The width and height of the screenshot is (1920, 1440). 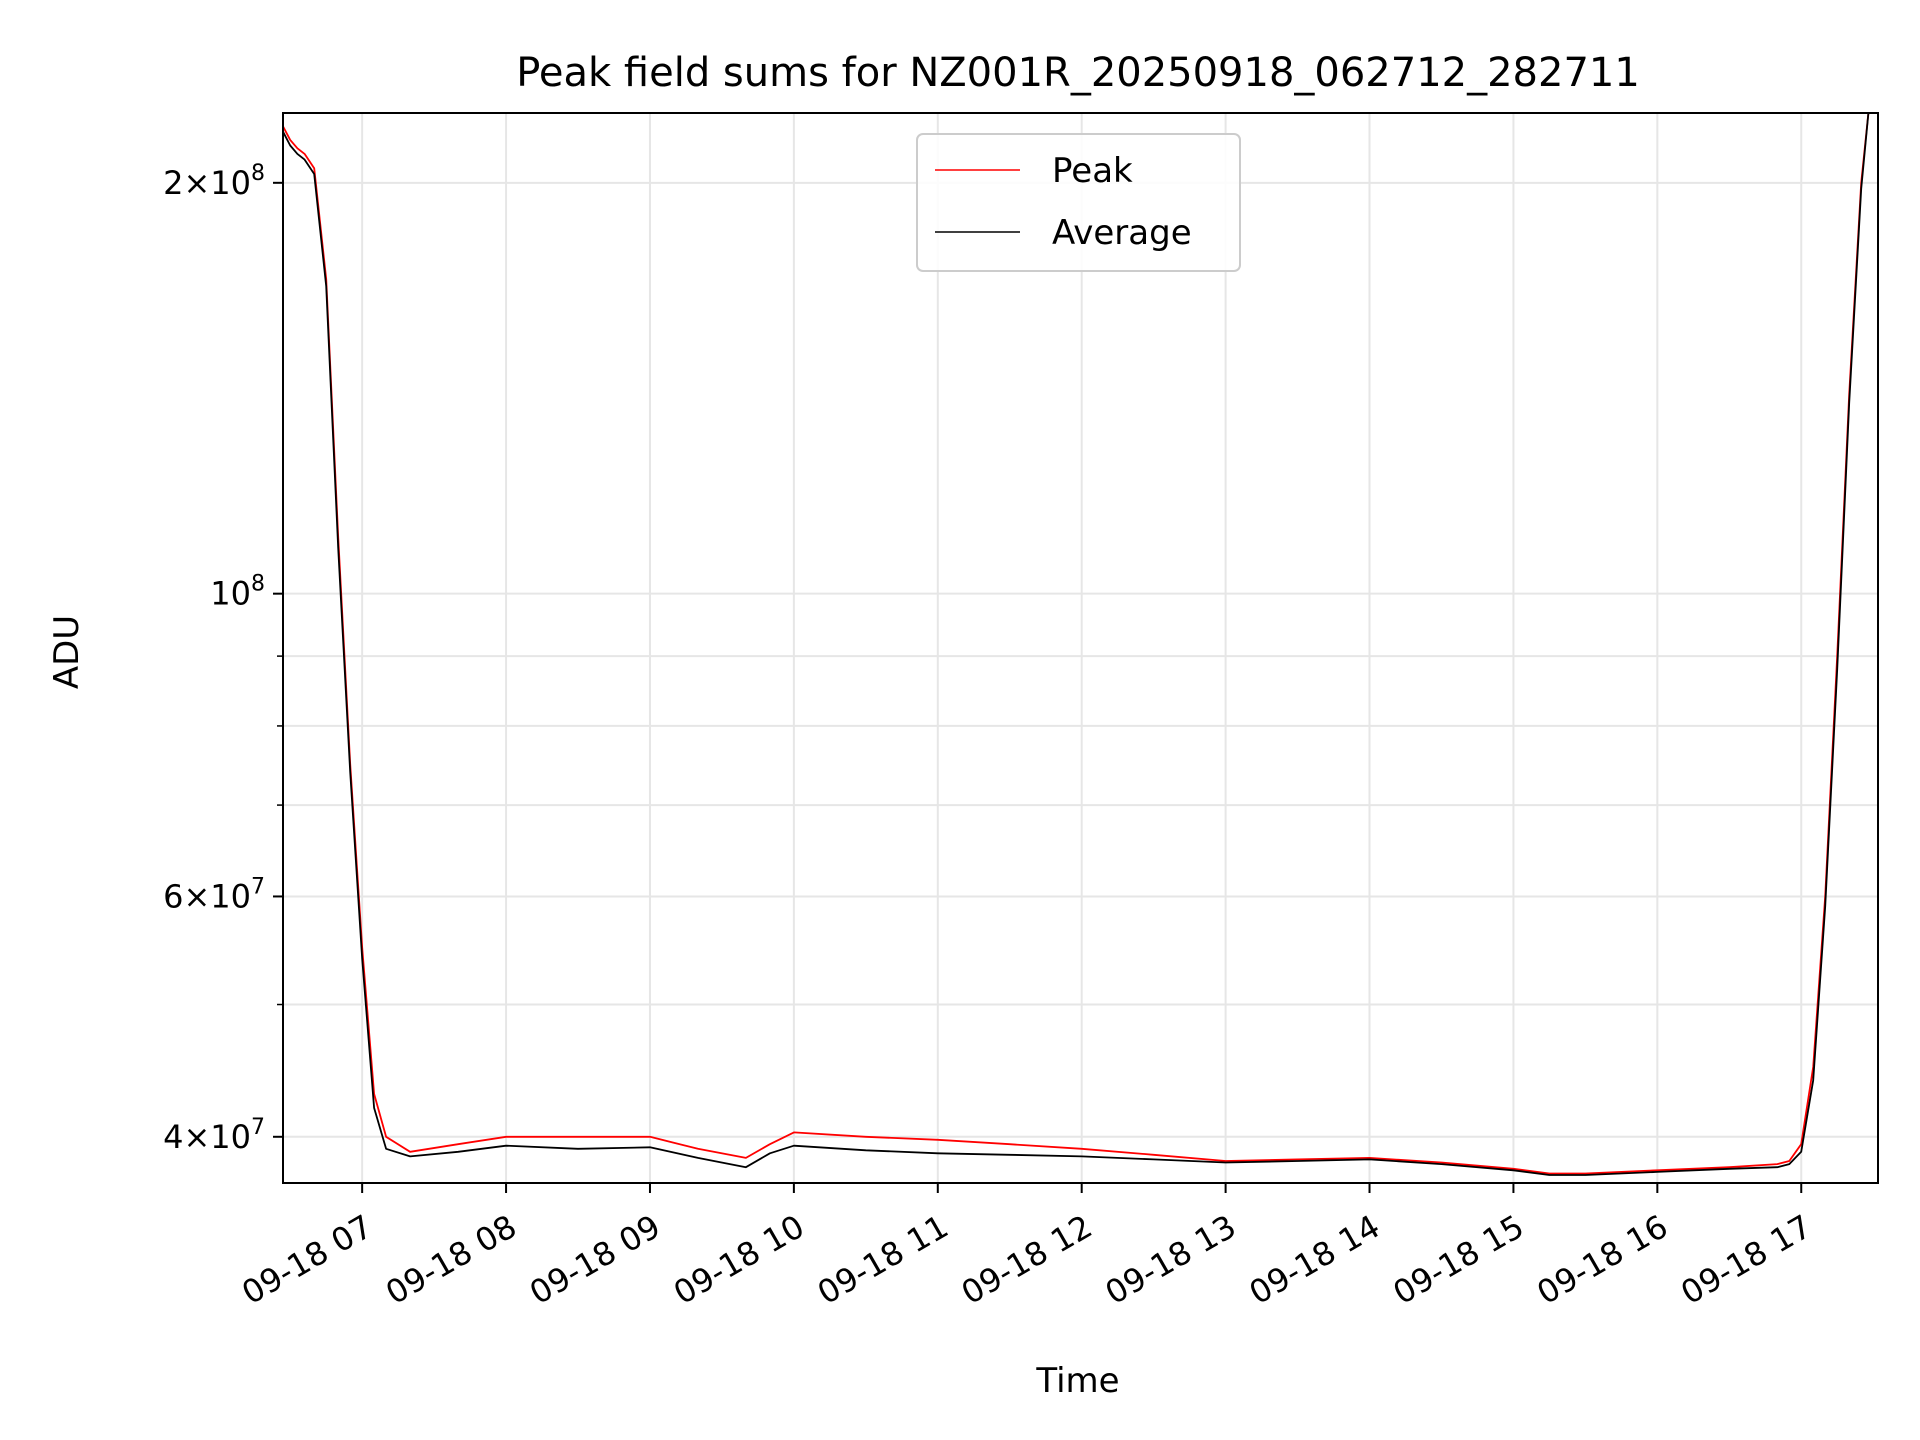 What do you see at coordinates (237, 592) in the screenshot?
I see `y-tick-label: 108` at bounding box center [237, 592].